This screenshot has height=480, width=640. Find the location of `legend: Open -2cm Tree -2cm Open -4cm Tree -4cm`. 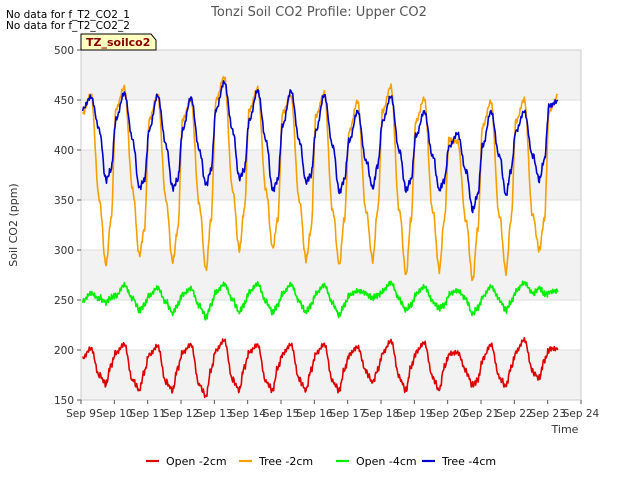

legend: Open -2cm Tree -2cm Open -4cm Tree -4cm is located at coordinates (321, 461).